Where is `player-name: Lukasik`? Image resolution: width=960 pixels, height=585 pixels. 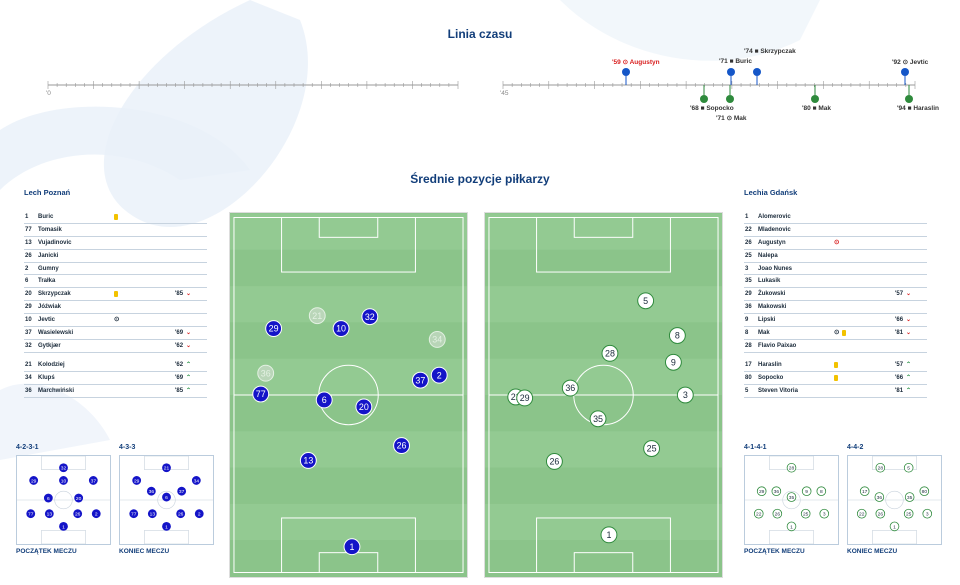 player-name: Lukasik is located at coordinates (769, 281).